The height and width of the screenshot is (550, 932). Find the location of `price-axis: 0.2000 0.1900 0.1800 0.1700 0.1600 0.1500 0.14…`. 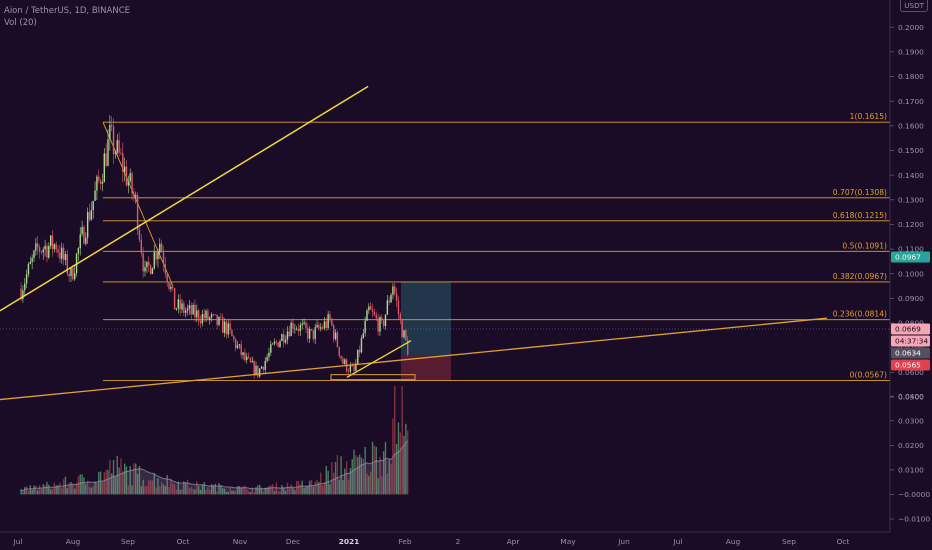

price-axis: 0.2000 0.1900 0.1800 0.1700 0.1600 0.1500 0.14… is located at coordinates (906, 266).